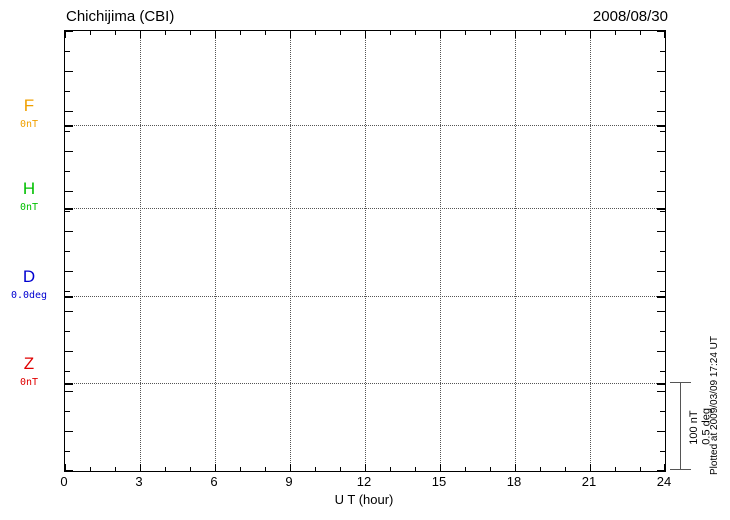 Image resolution: width=730 pixels, height=520 pixels. I want to click on scale-bar-nt: 100 nT, so click(694, 427).